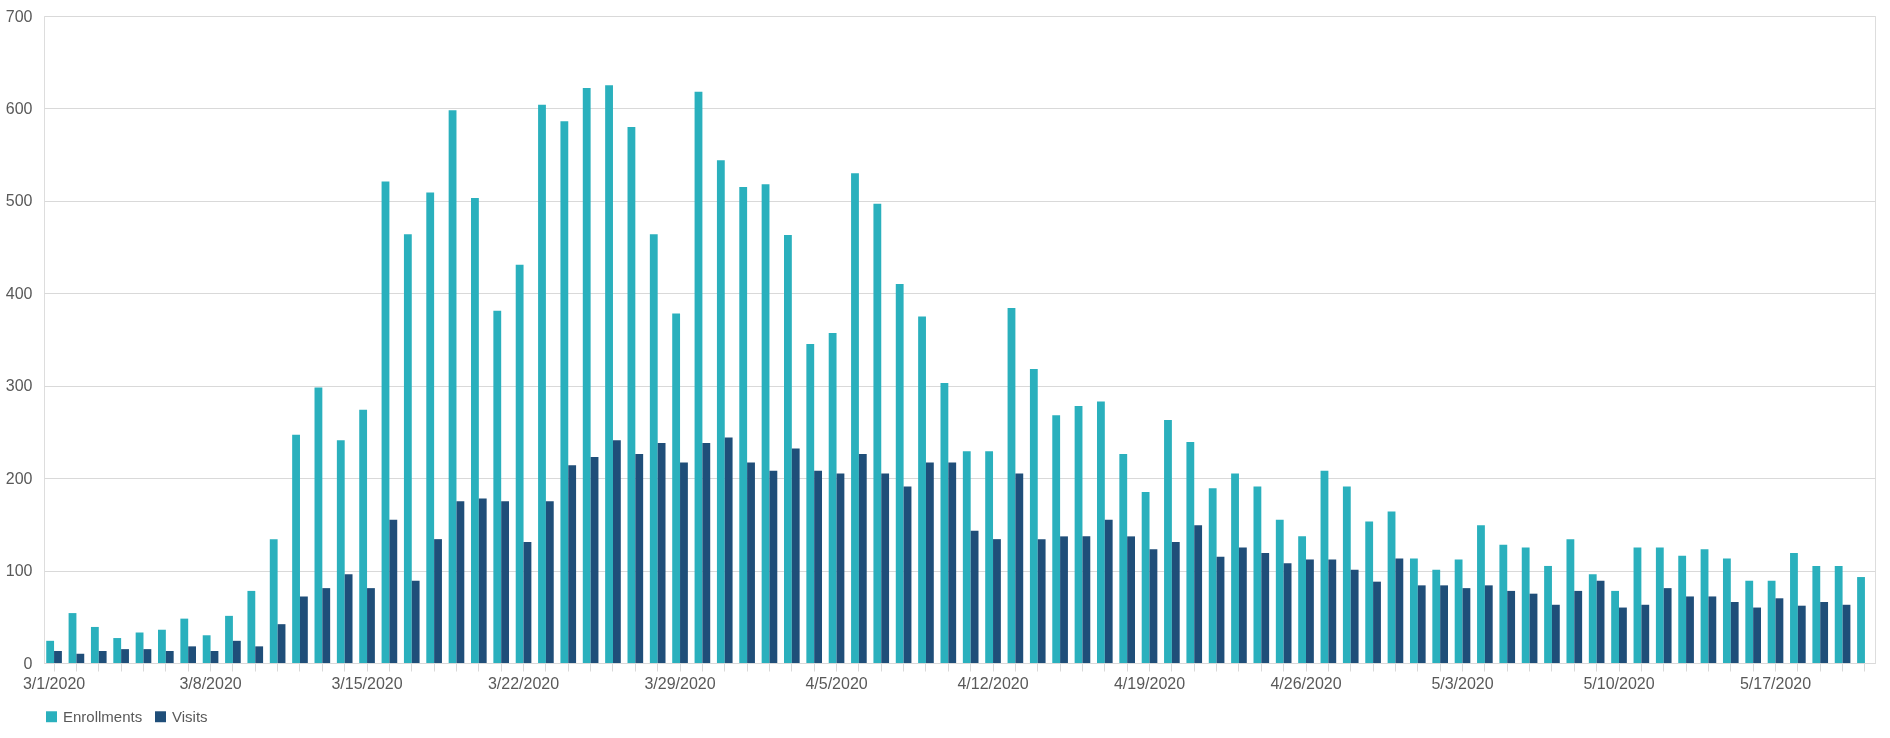 This screenshot has height=738, width=1890. What do you see at coordinates (103, 716) in the screenshot?
I see `legend-label: Enrollments` at bounding box center [103, 716].